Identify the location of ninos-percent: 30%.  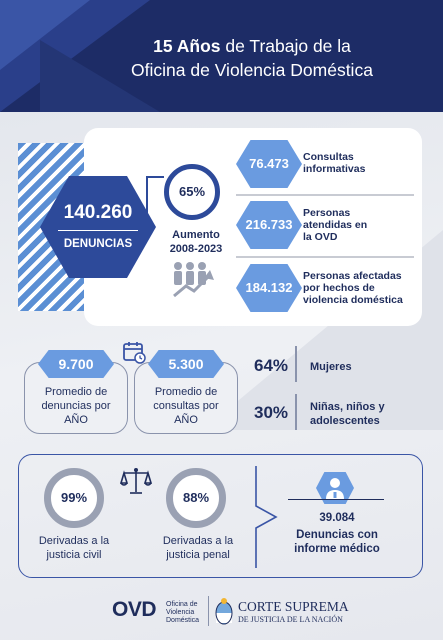
(271, 412).